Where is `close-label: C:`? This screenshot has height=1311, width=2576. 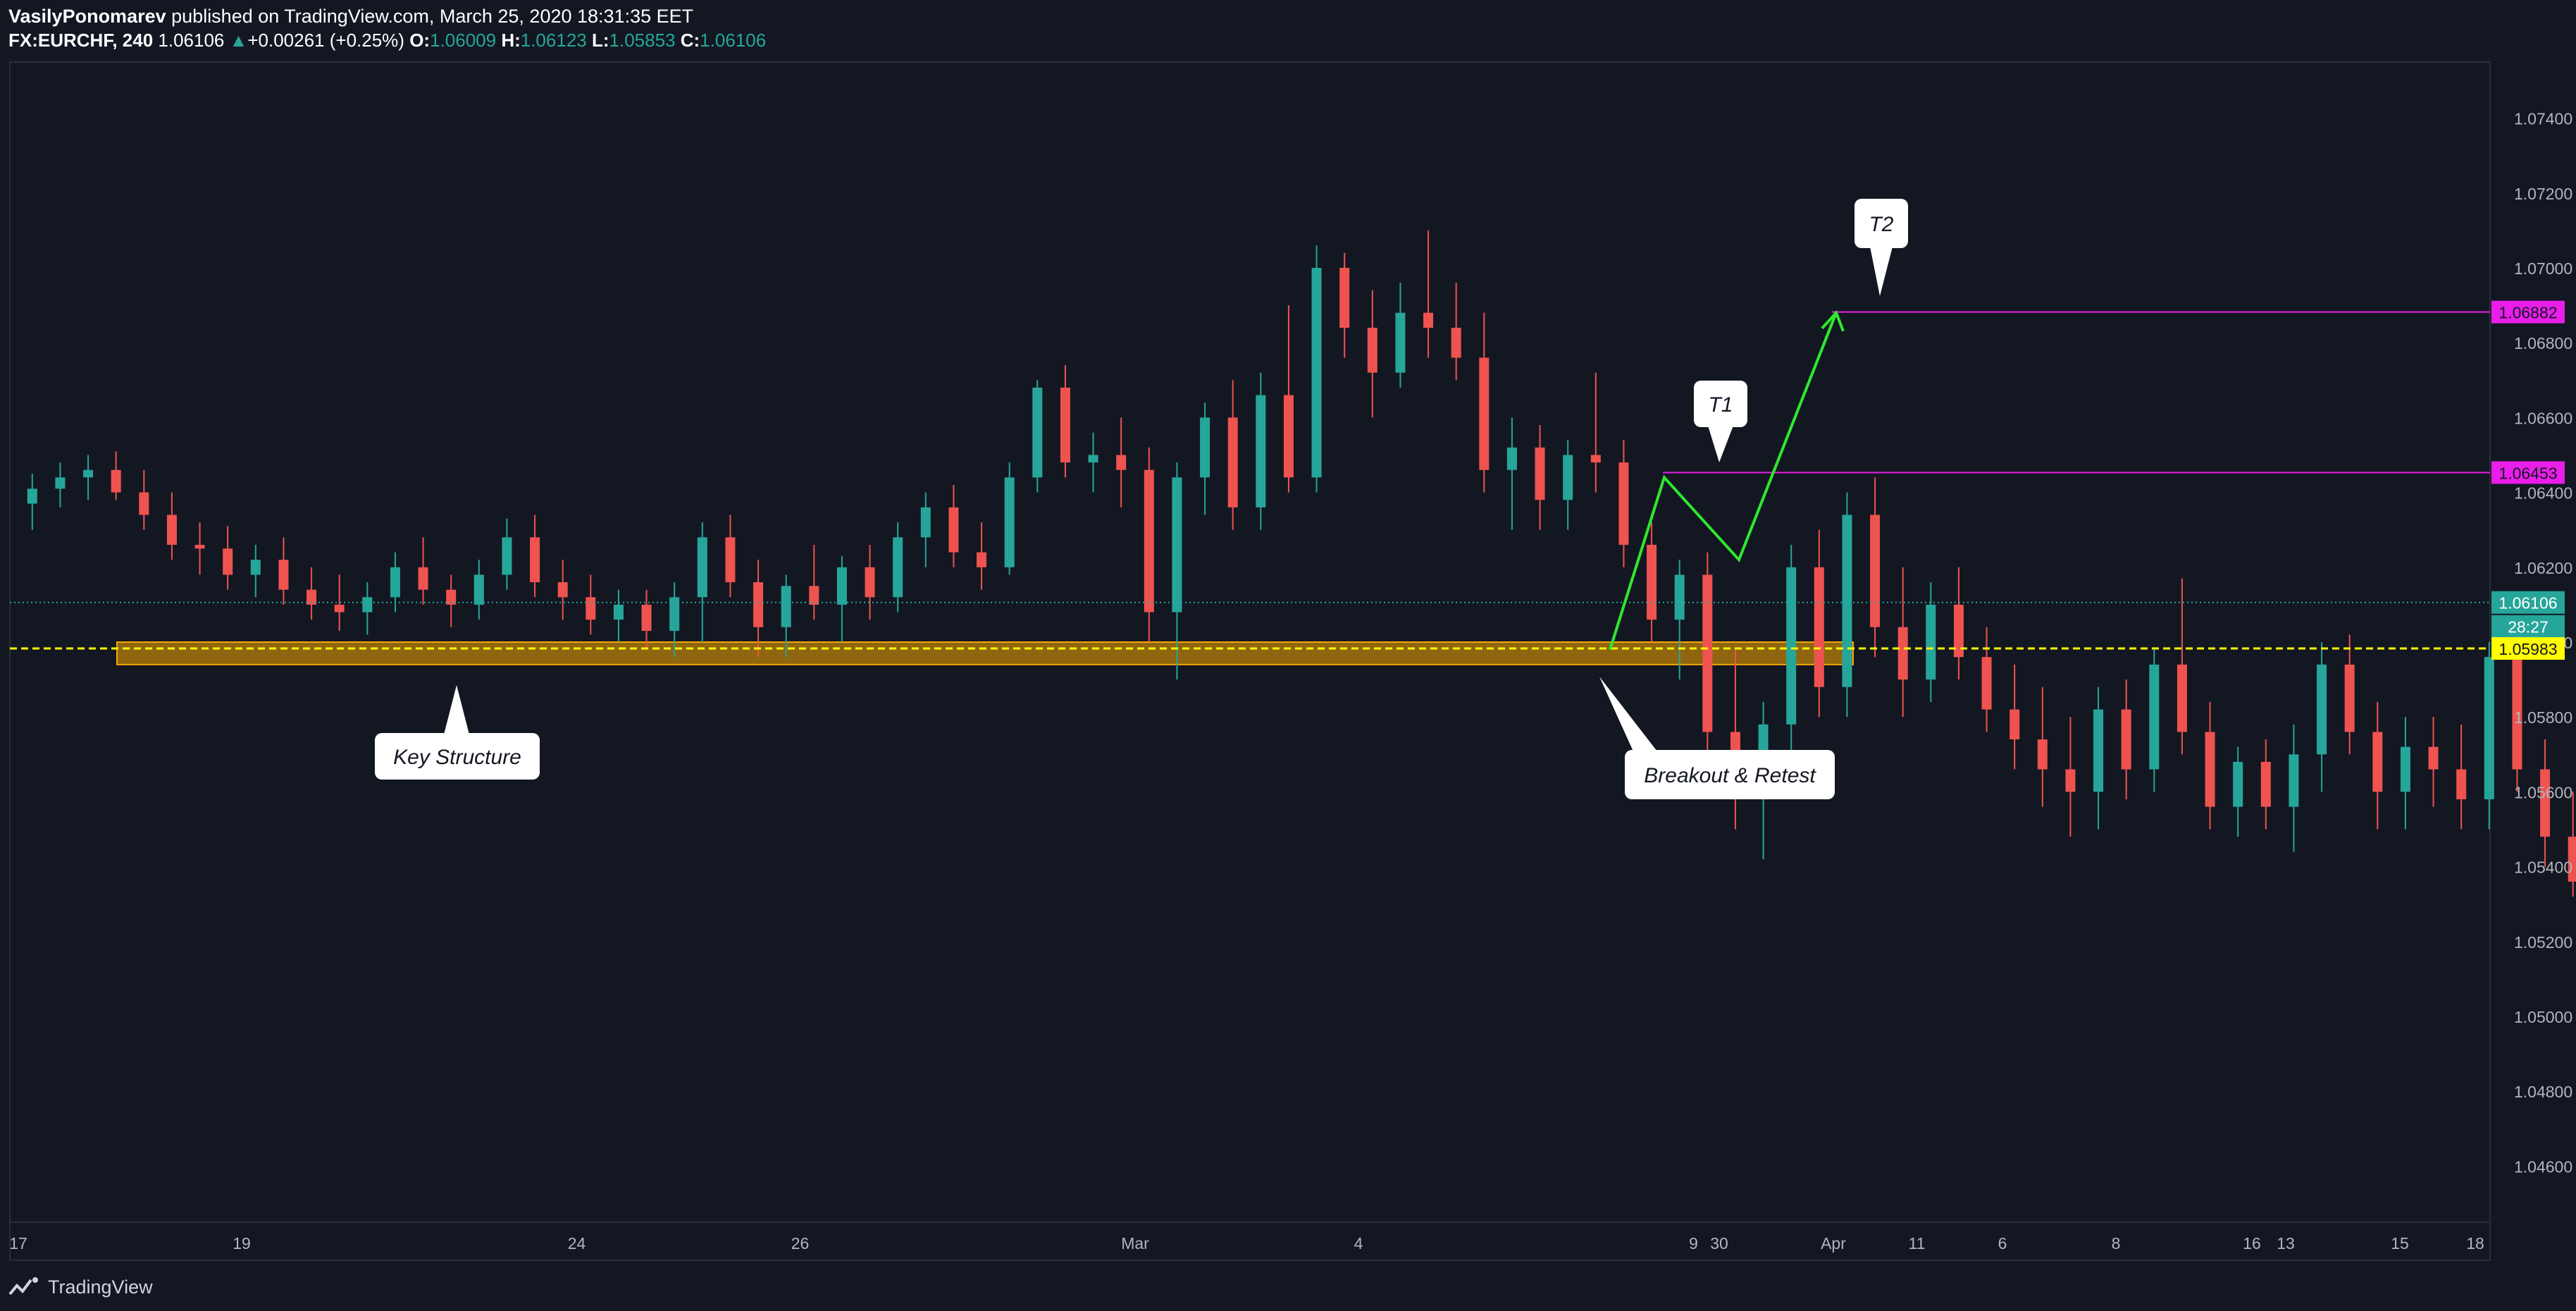 close-label: C: is located at coordinates (690, 40).